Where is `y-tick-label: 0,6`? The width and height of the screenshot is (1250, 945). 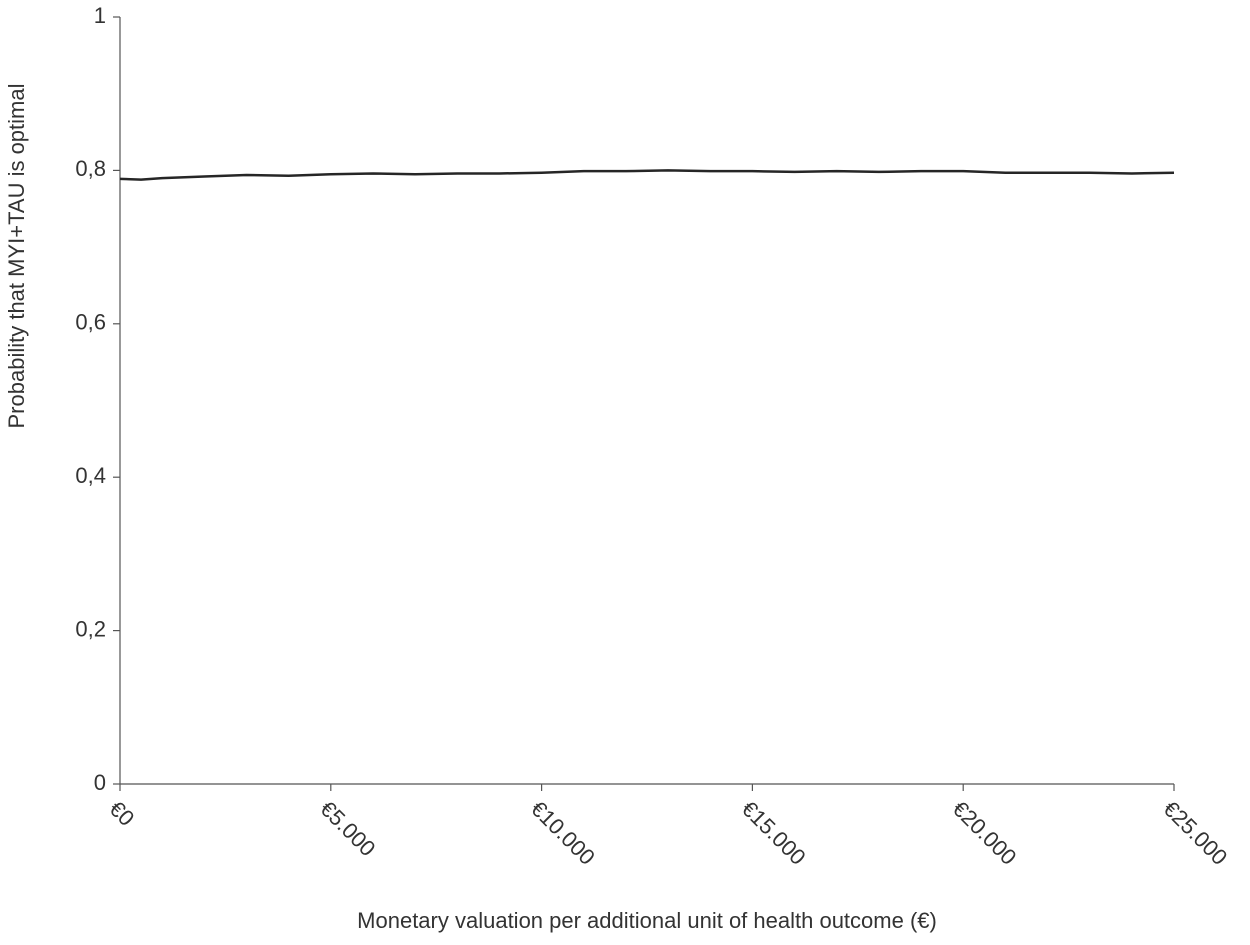 y-tick-label: 0,6 is located at coordinates (90, 322).